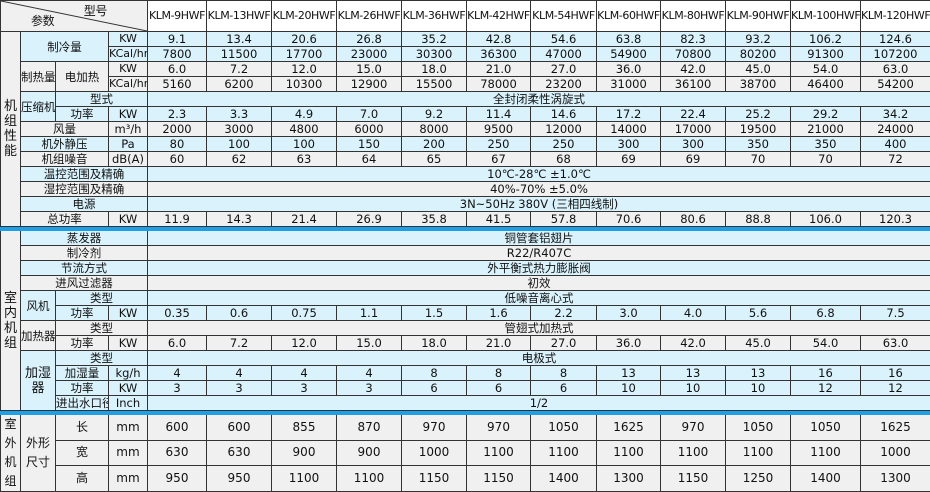 This screenshot has height=492, width=930. Describe the element at coordinates (369, 343) in the screenshot. I see `value-cell: 15.0` at that location.